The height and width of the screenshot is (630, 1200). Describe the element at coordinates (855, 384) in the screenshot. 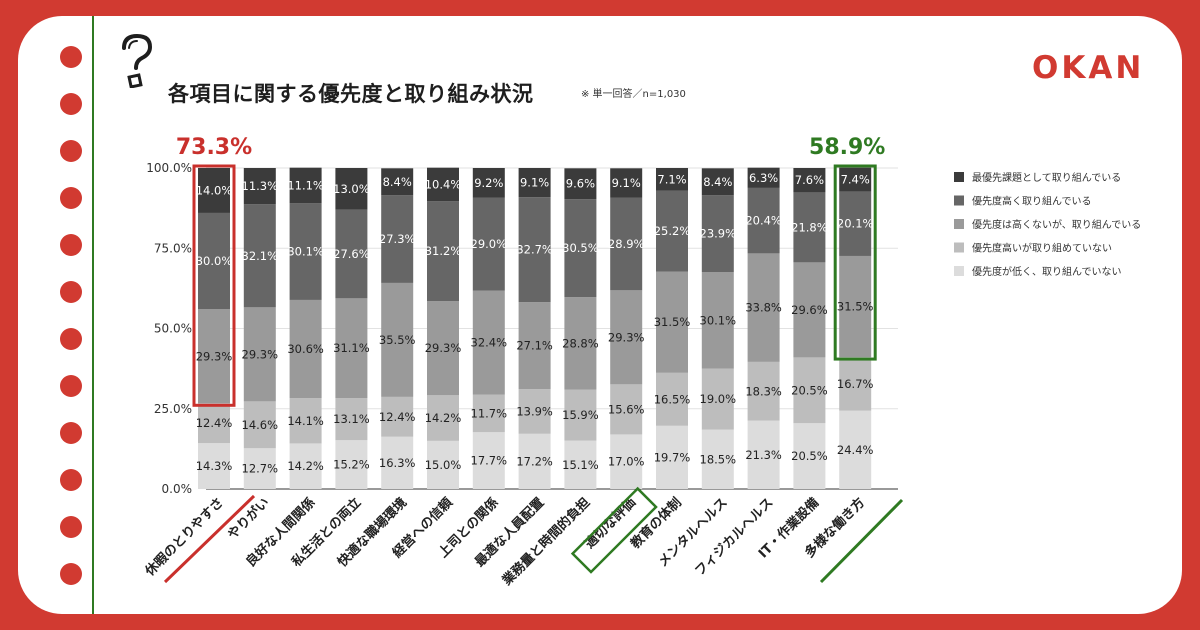

I see `data-label: 16.7%` at that location.